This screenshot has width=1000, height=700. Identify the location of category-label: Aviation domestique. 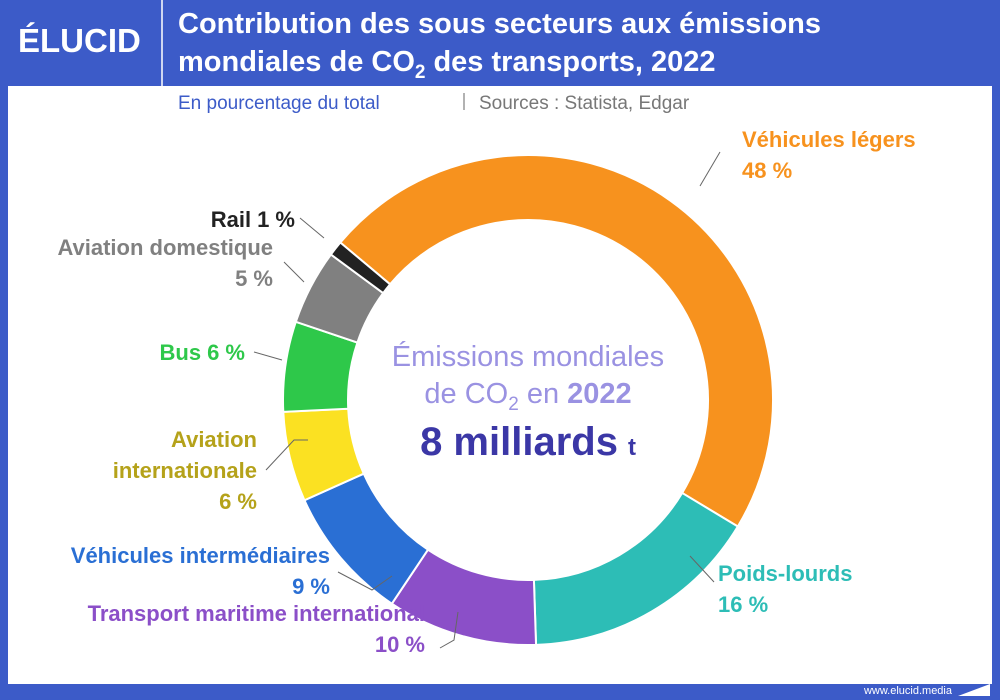
(165, 247).